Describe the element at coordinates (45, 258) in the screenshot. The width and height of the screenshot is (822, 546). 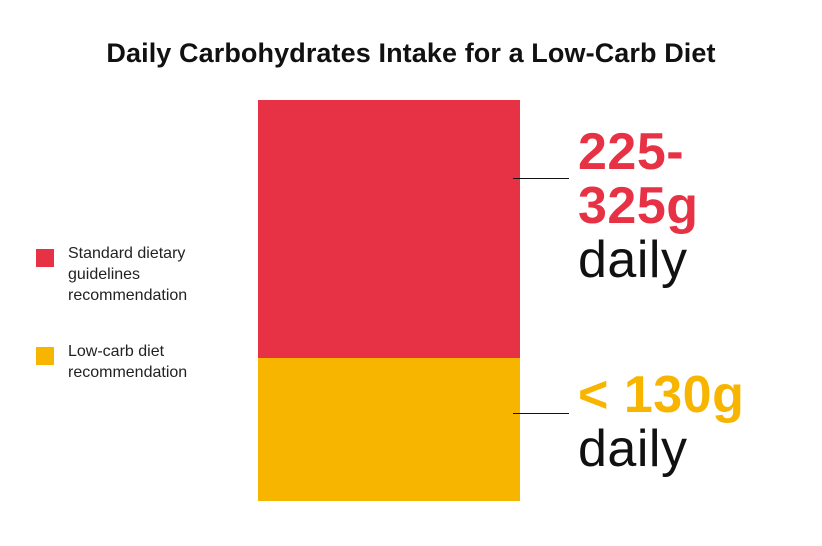
I see `legend-swatch-standard` at that location.